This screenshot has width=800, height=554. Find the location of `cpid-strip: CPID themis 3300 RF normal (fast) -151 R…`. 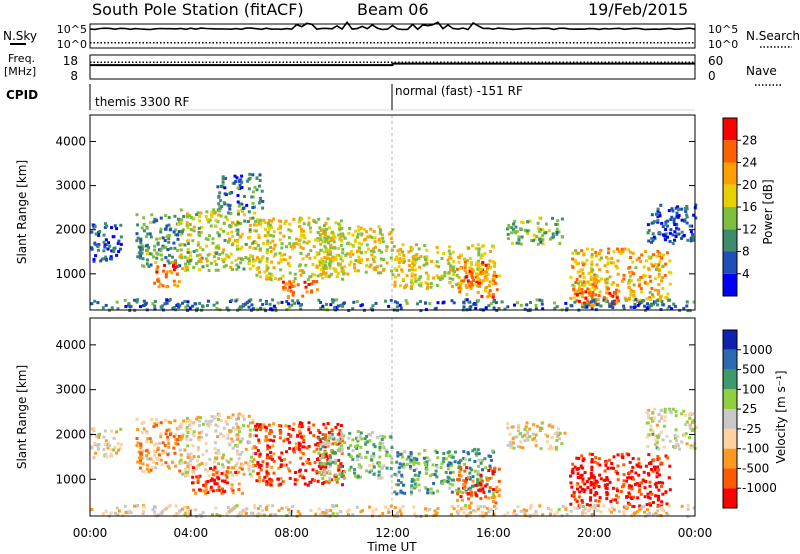

cpid-strip: CPID themis 3300 RF normal (fast) -151 R… is located at coordinates (350, 97).